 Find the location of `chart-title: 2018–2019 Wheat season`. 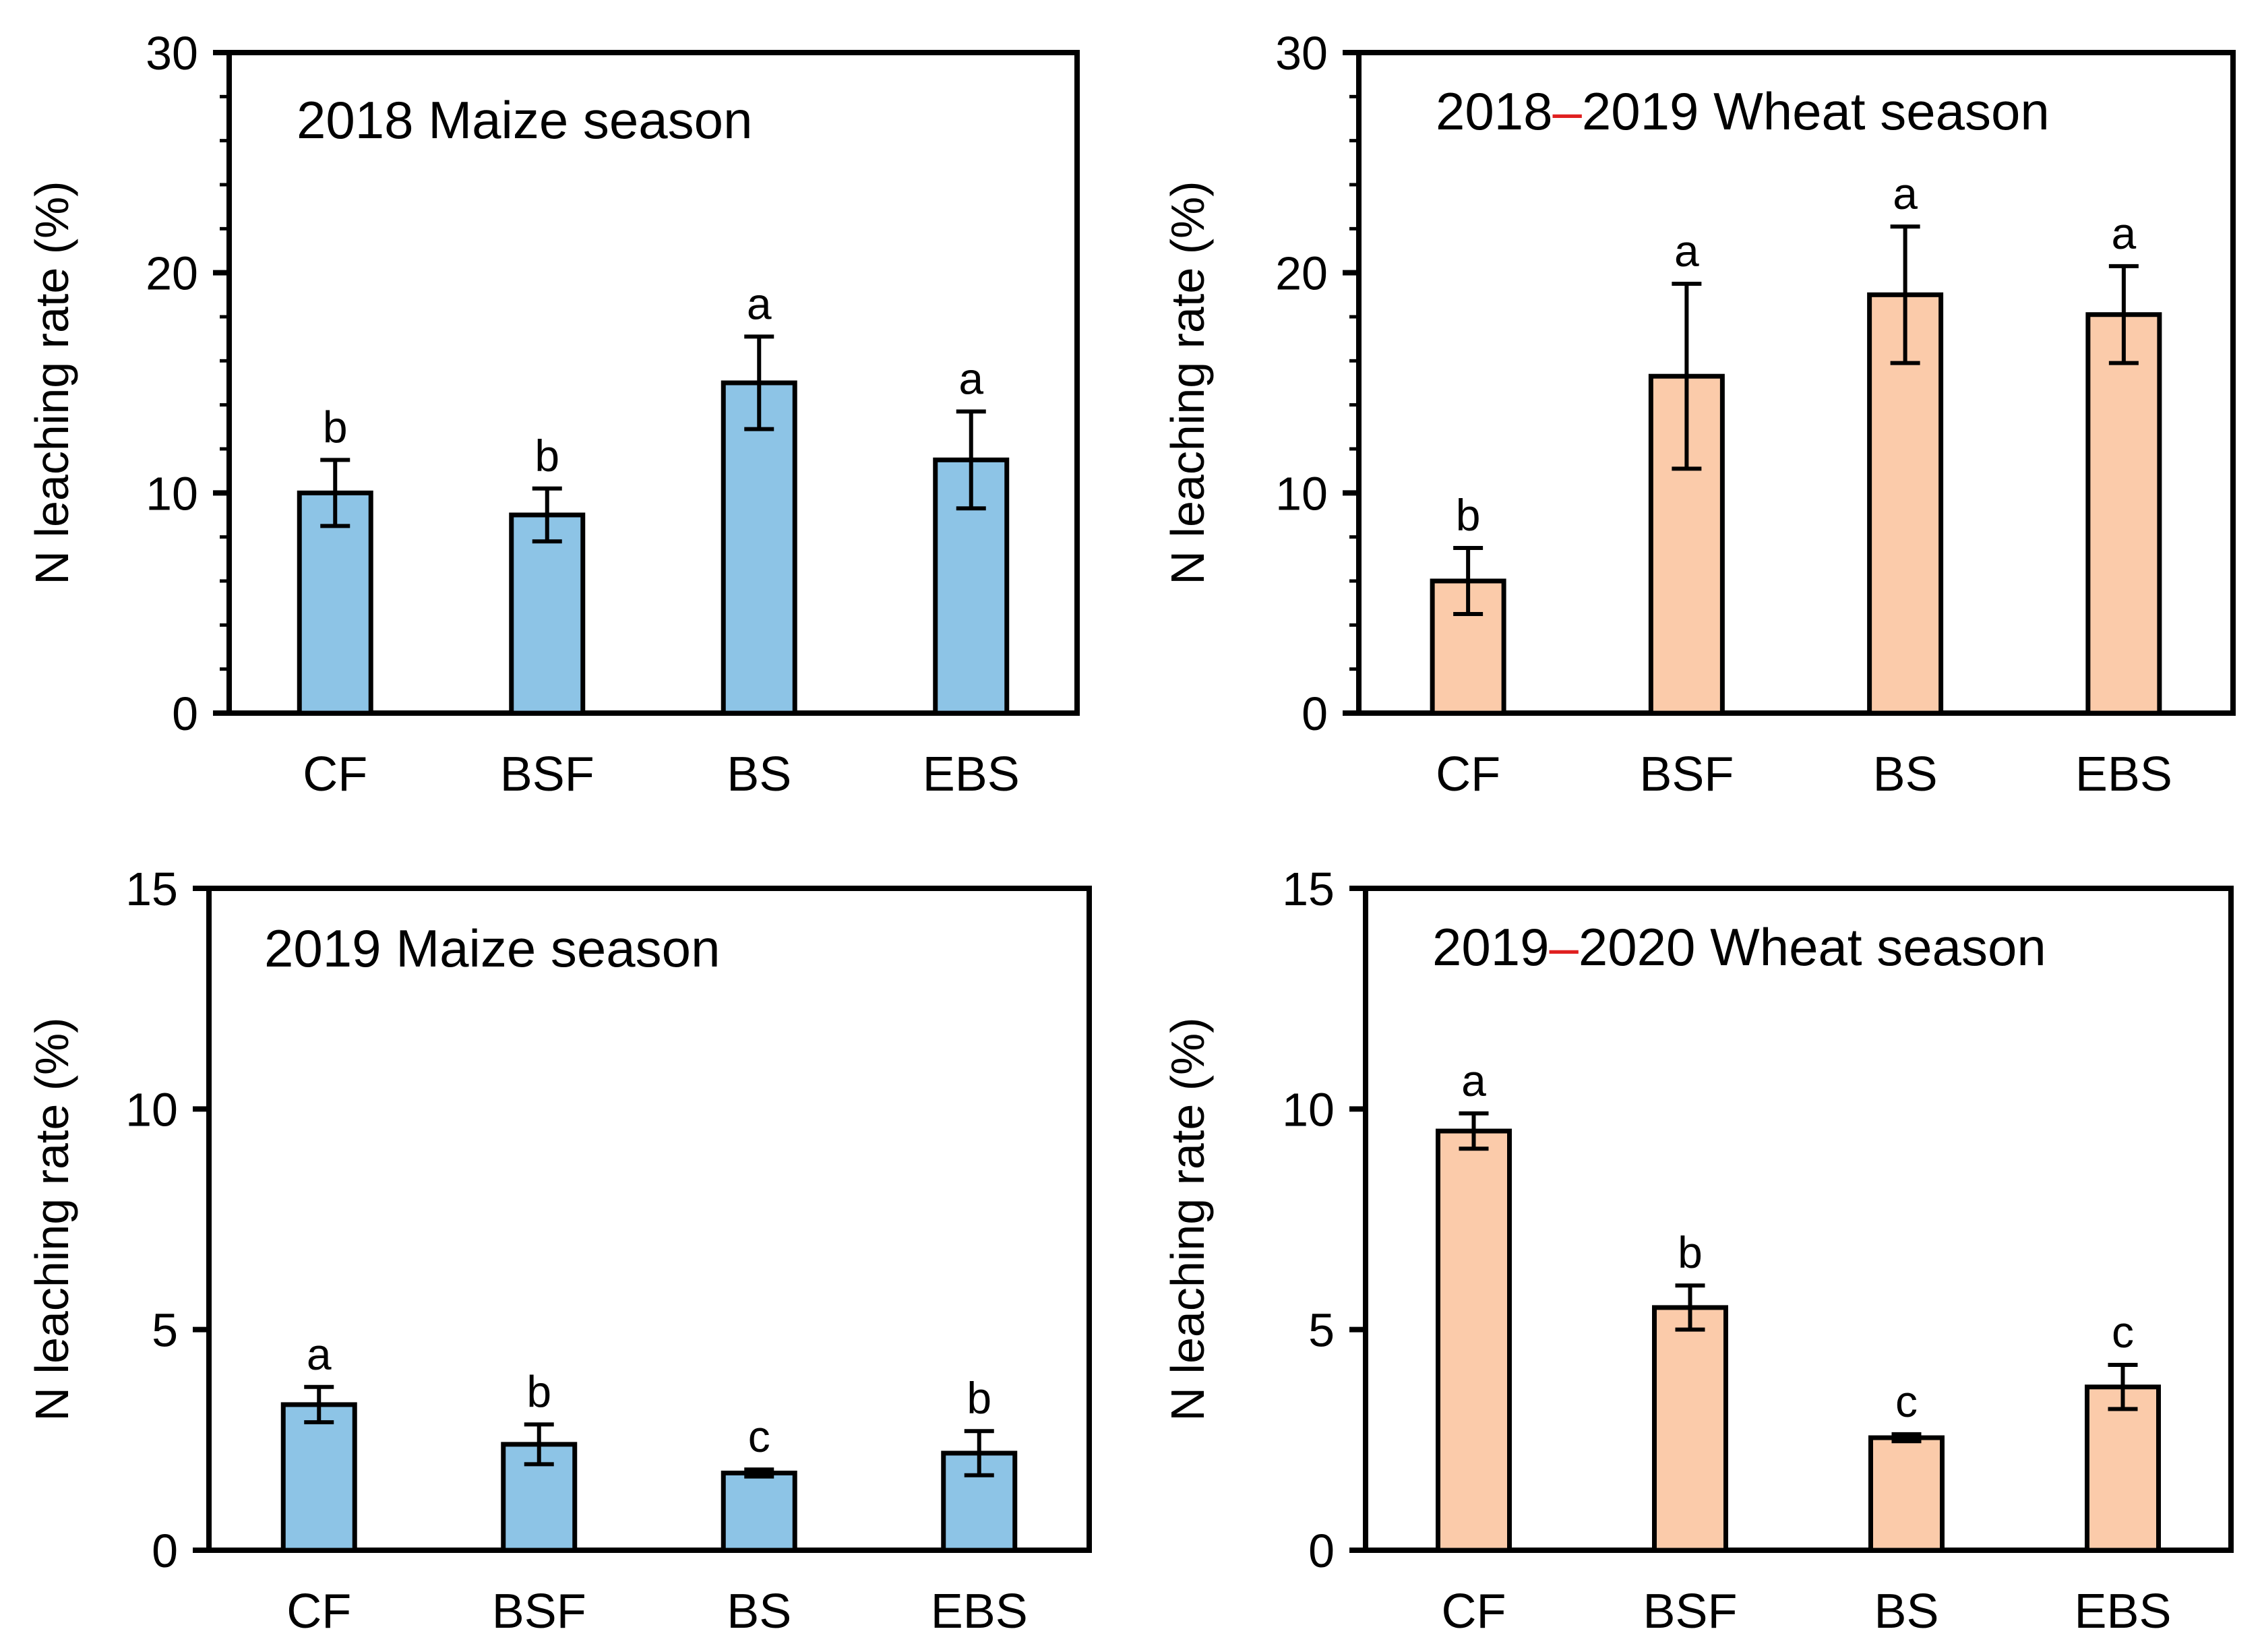

chart-title: 2018–2019 Wheat season is located at coordinates (1743, 112).